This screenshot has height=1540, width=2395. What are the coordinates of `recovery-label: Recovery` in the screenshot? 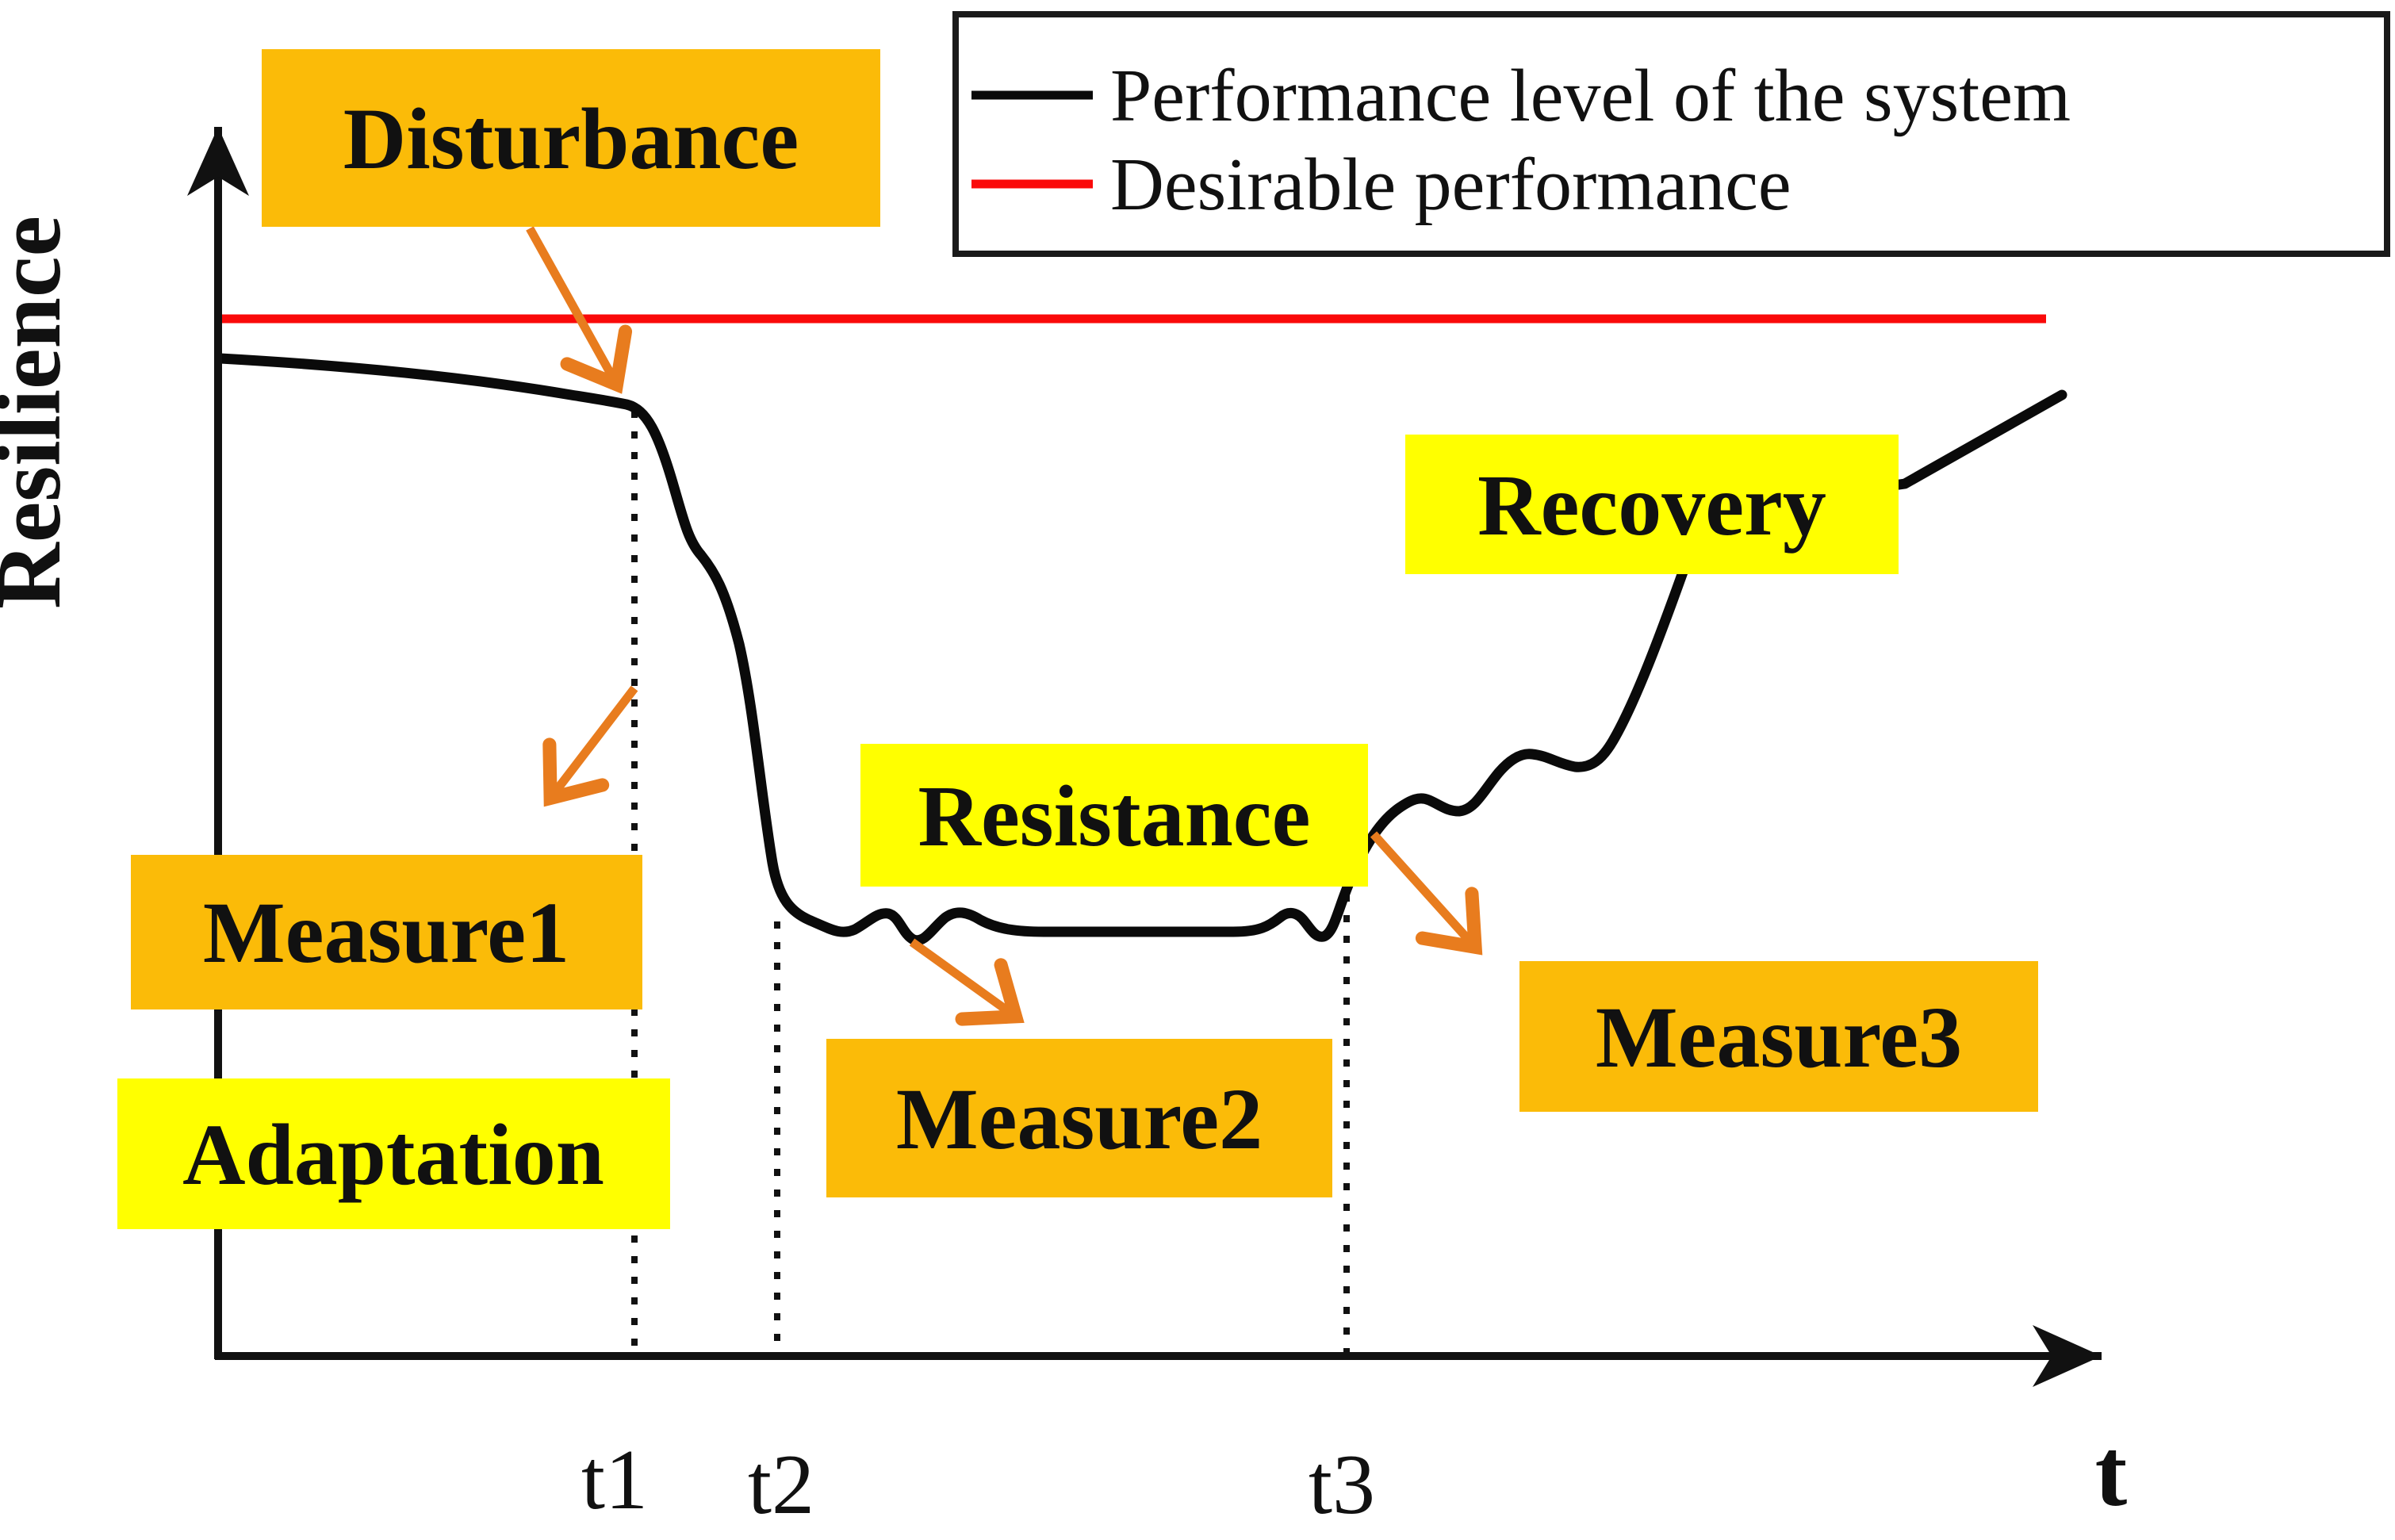 It's located at (1651, 505).